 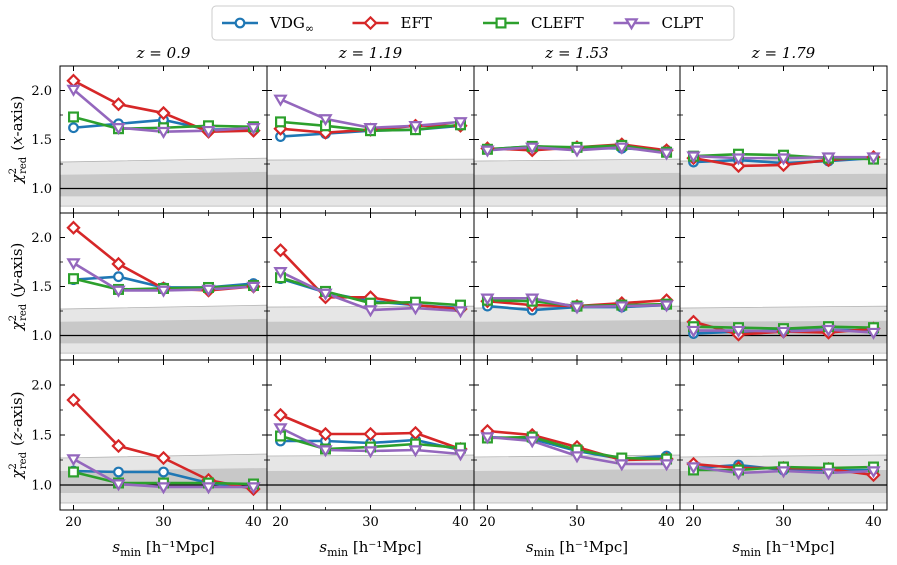 I want to click on legend-item: VDG∞, so click(x=268, y=24).